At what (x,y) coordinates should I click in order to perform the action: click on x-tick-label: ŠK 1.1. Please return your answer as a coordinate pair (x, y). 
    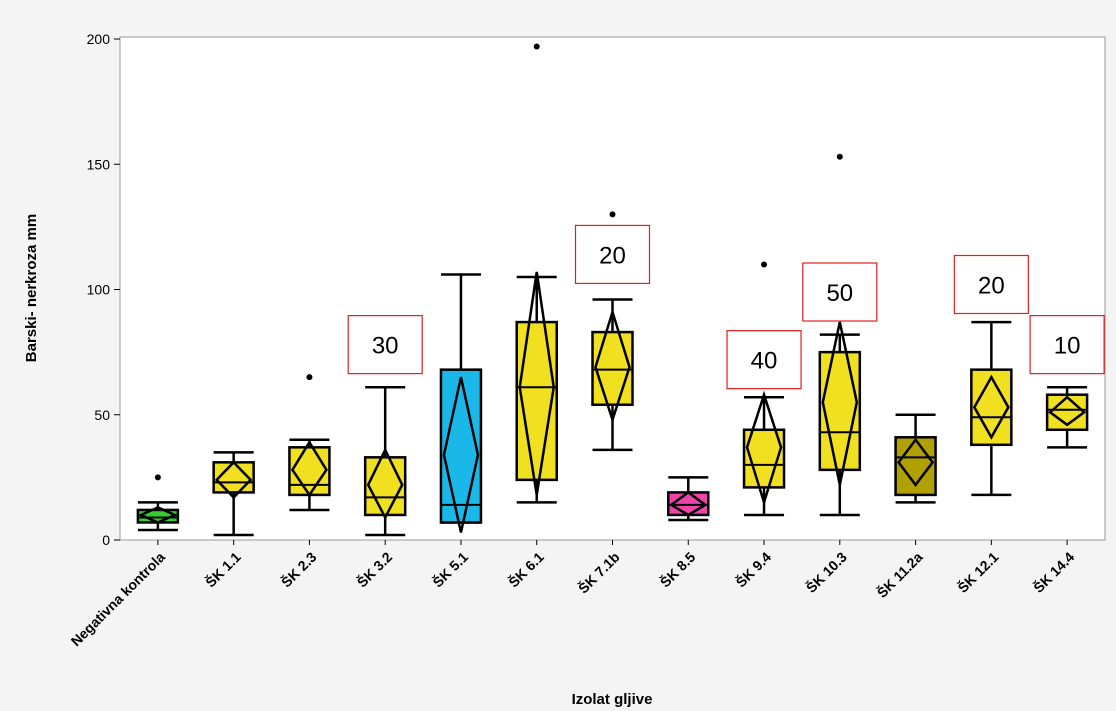
    Looking at the image, I should click on (222, 569).